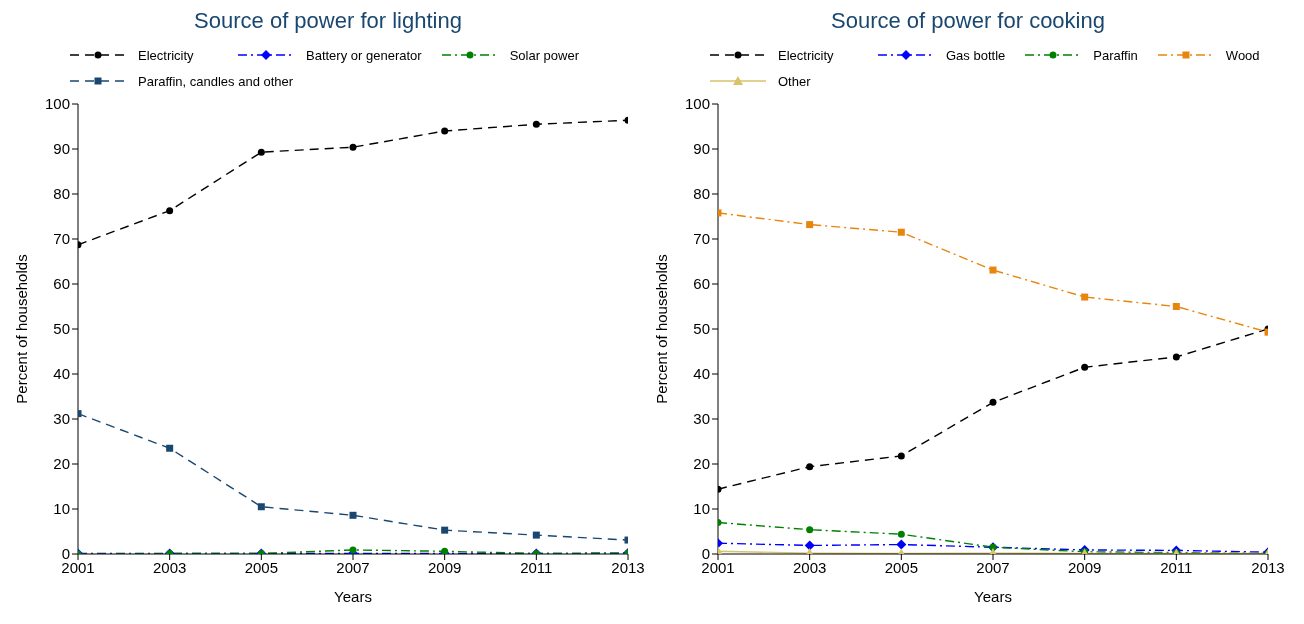 This screenshot has height=624, width=1304. What do you see at coordinates (968, 21) in the screenshot?
I see `chart-title: Source of power for cooking` at bounding box center [968, 21].